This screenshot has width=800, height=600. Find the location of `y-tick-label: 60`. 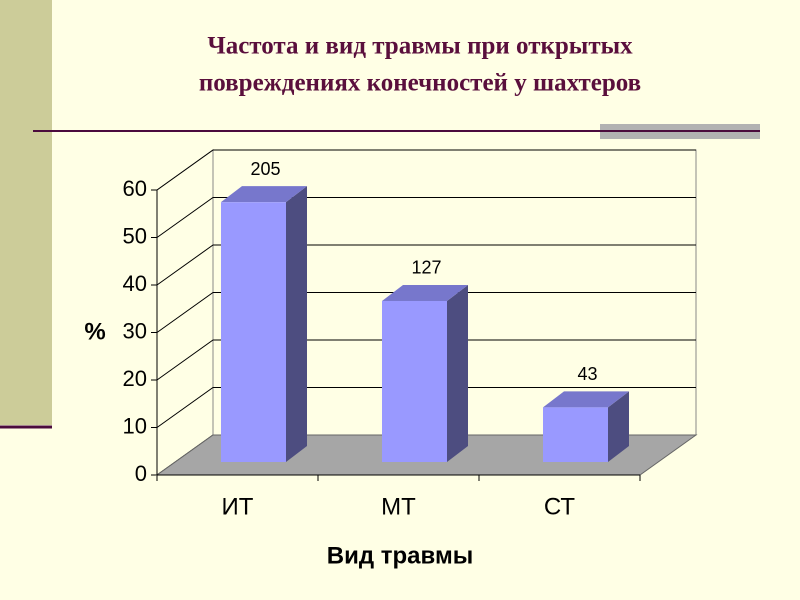

y-tick-label: 60 is located at coordinates (135, 188).